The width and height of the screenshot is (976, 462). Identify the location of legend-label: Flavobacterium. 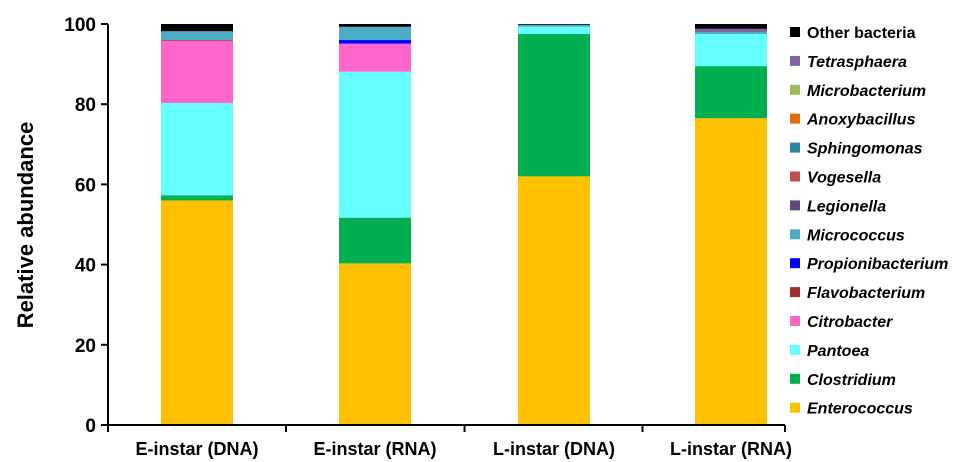
(866, 293).